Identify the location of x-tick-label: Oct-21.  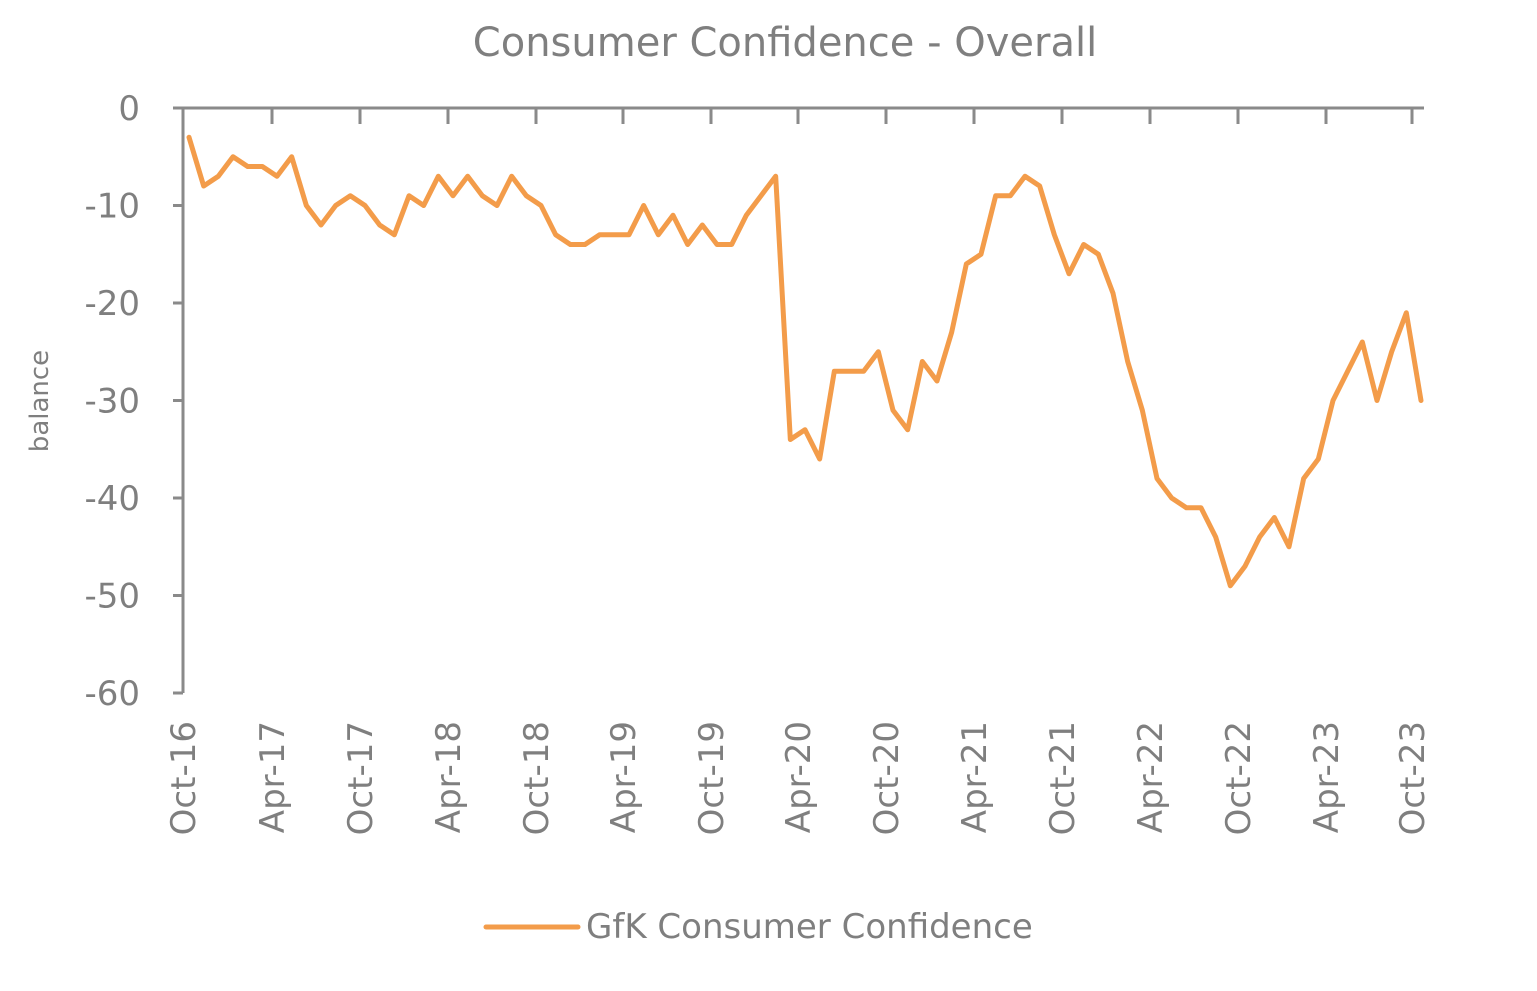
(1063, 778).